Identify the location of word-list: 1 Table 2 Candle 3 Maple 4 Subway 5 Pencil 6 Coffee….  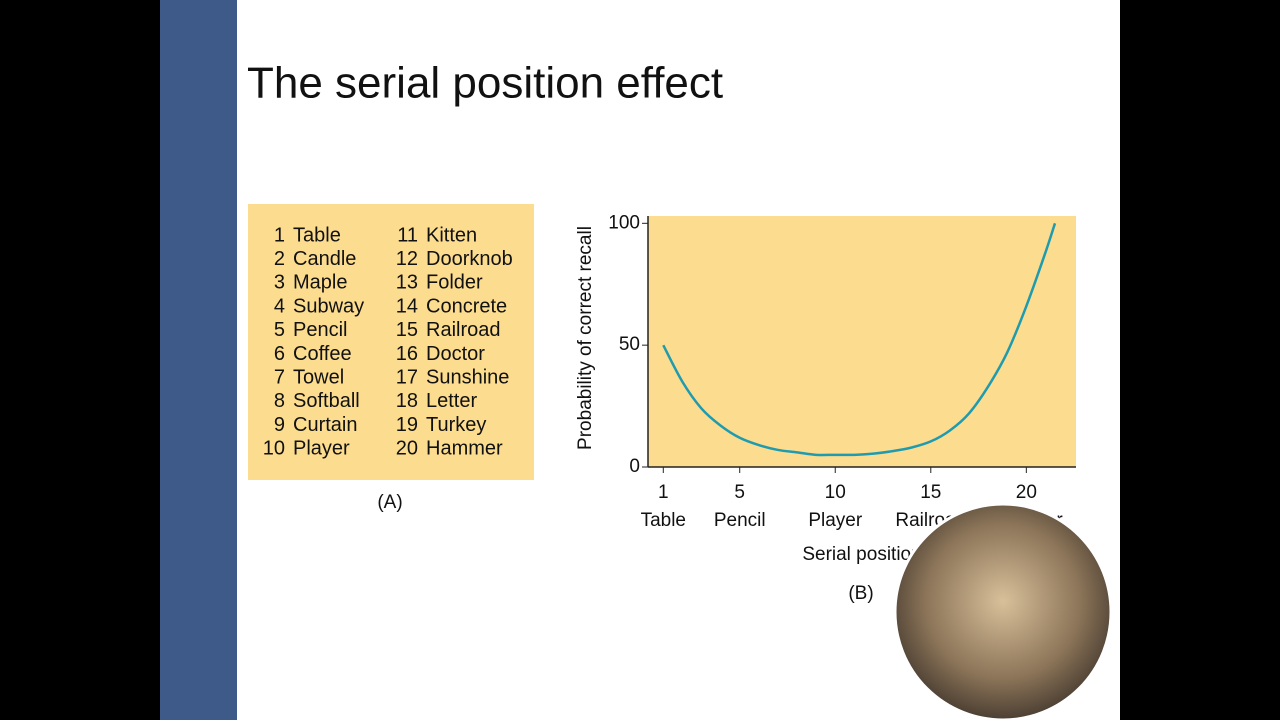
(388, 341).